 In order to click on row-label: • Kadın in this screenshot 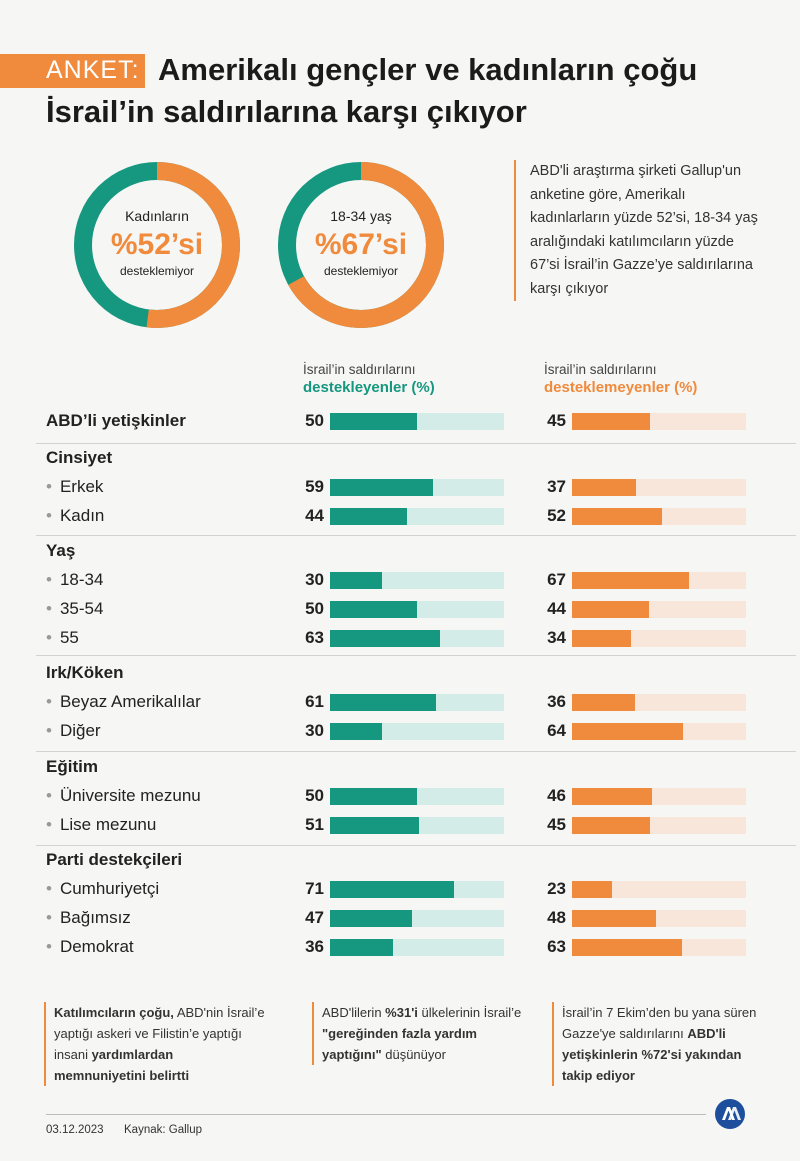, I will do `click(75, 516)`.